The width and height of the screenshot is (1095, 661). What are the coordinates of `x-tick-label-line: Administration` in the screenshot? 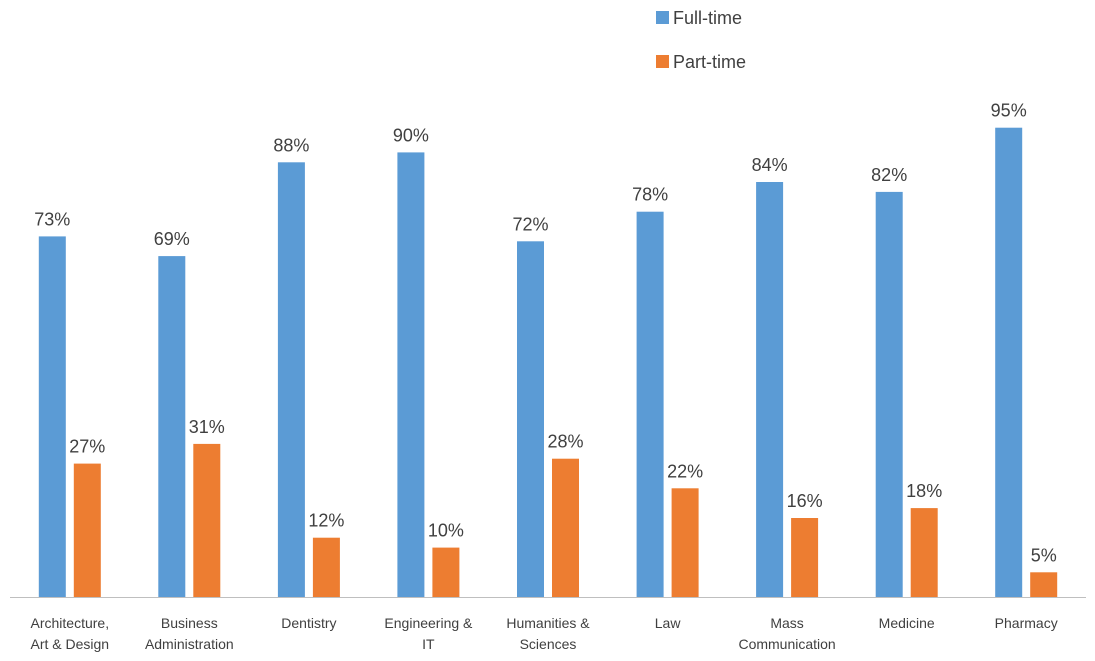 It's located at (189, 644).